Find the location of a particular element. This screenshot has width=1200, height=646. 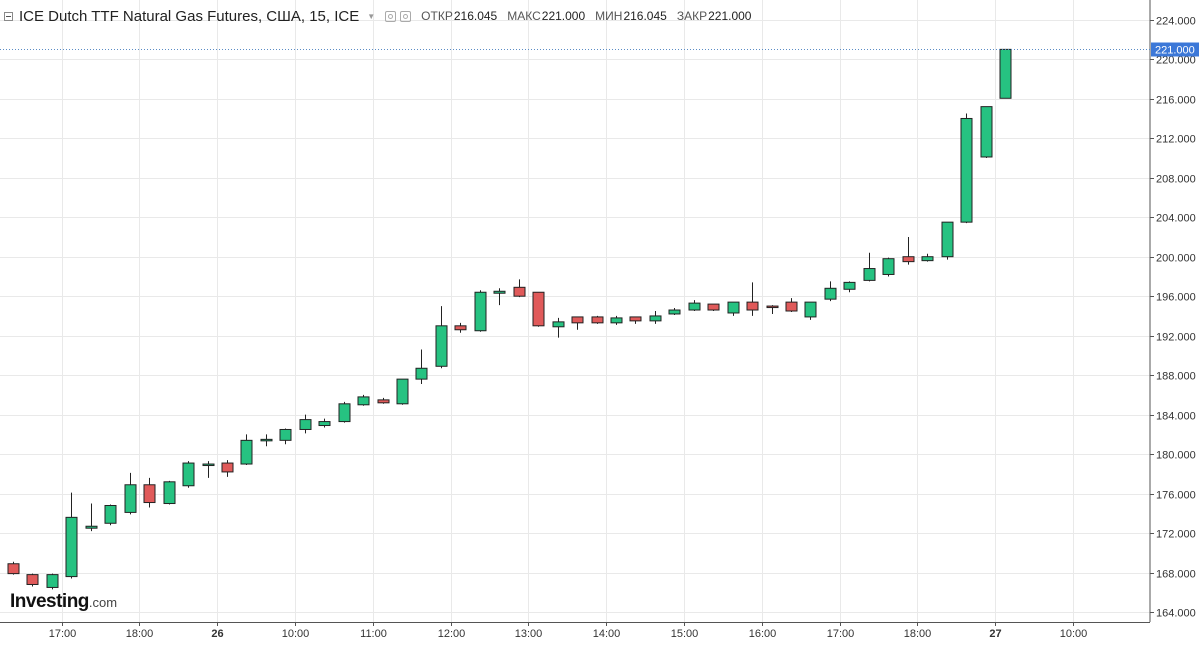

x-tick-label: 16:00 is located at coordinates (763, 634).